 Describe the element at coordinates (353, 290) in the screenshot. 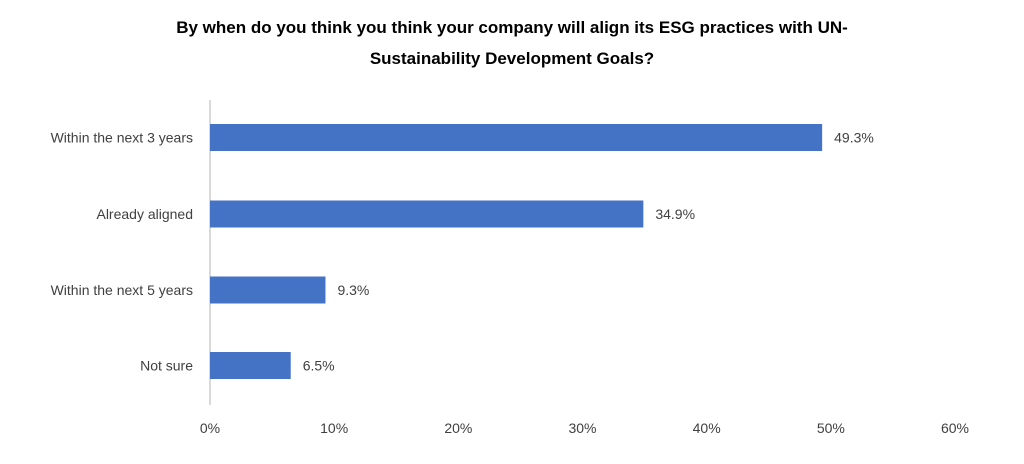

I see `data-label: 9.3%` at that location.